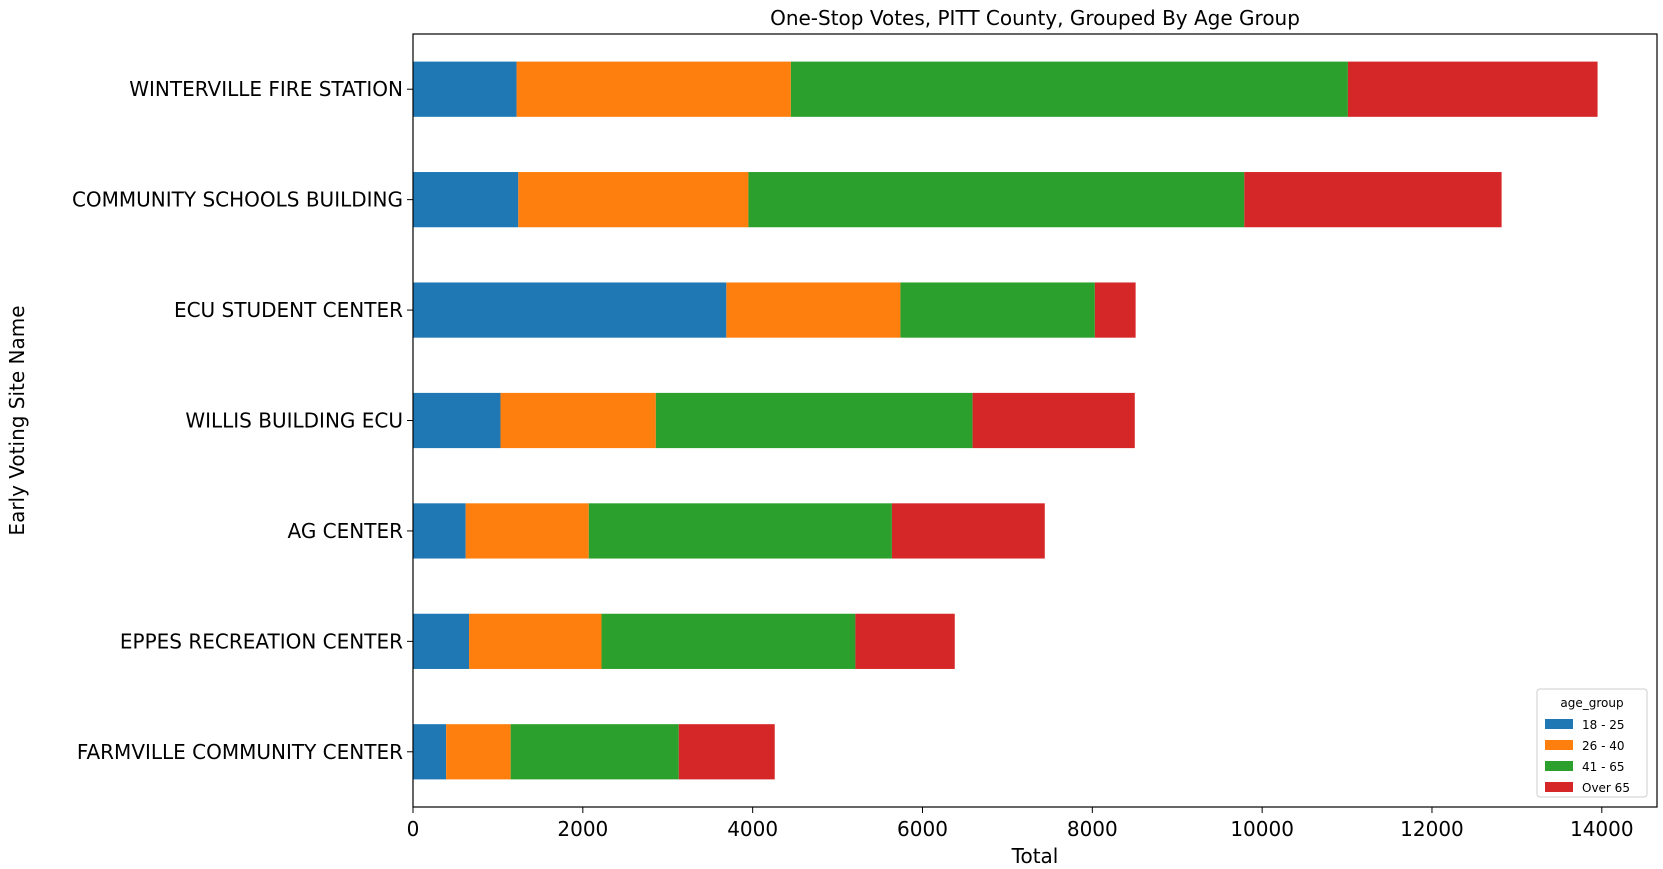 Image resolution: width=1663 pixels, height=869 pixels. What do you see at coordinates (294, 421) in the screenshot?
I see `y-tick-label: WILLIS BUILDING ECU` at bounding box center [294, 421].